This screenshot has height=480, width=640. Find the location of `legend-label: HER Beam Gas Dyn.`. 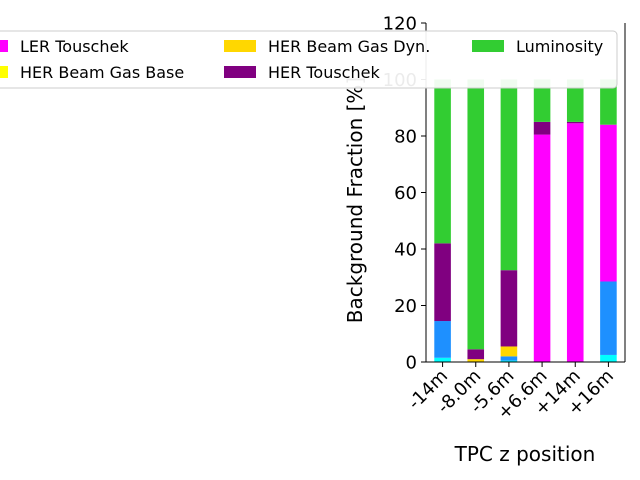

legend-label: HER Beam Gas Dyn. is located at coordinates (349, 46).